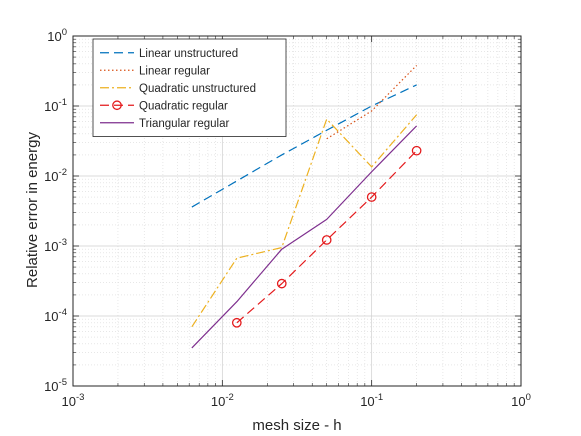 Image resolution: width=581 pixels, height=436 pixels. I want to click on y-tick-labels: 10⁻⁵ 10⁻⁴ 10⁻³ 10⁻² 10⁻¹ 10⁰, so click(55, 210).